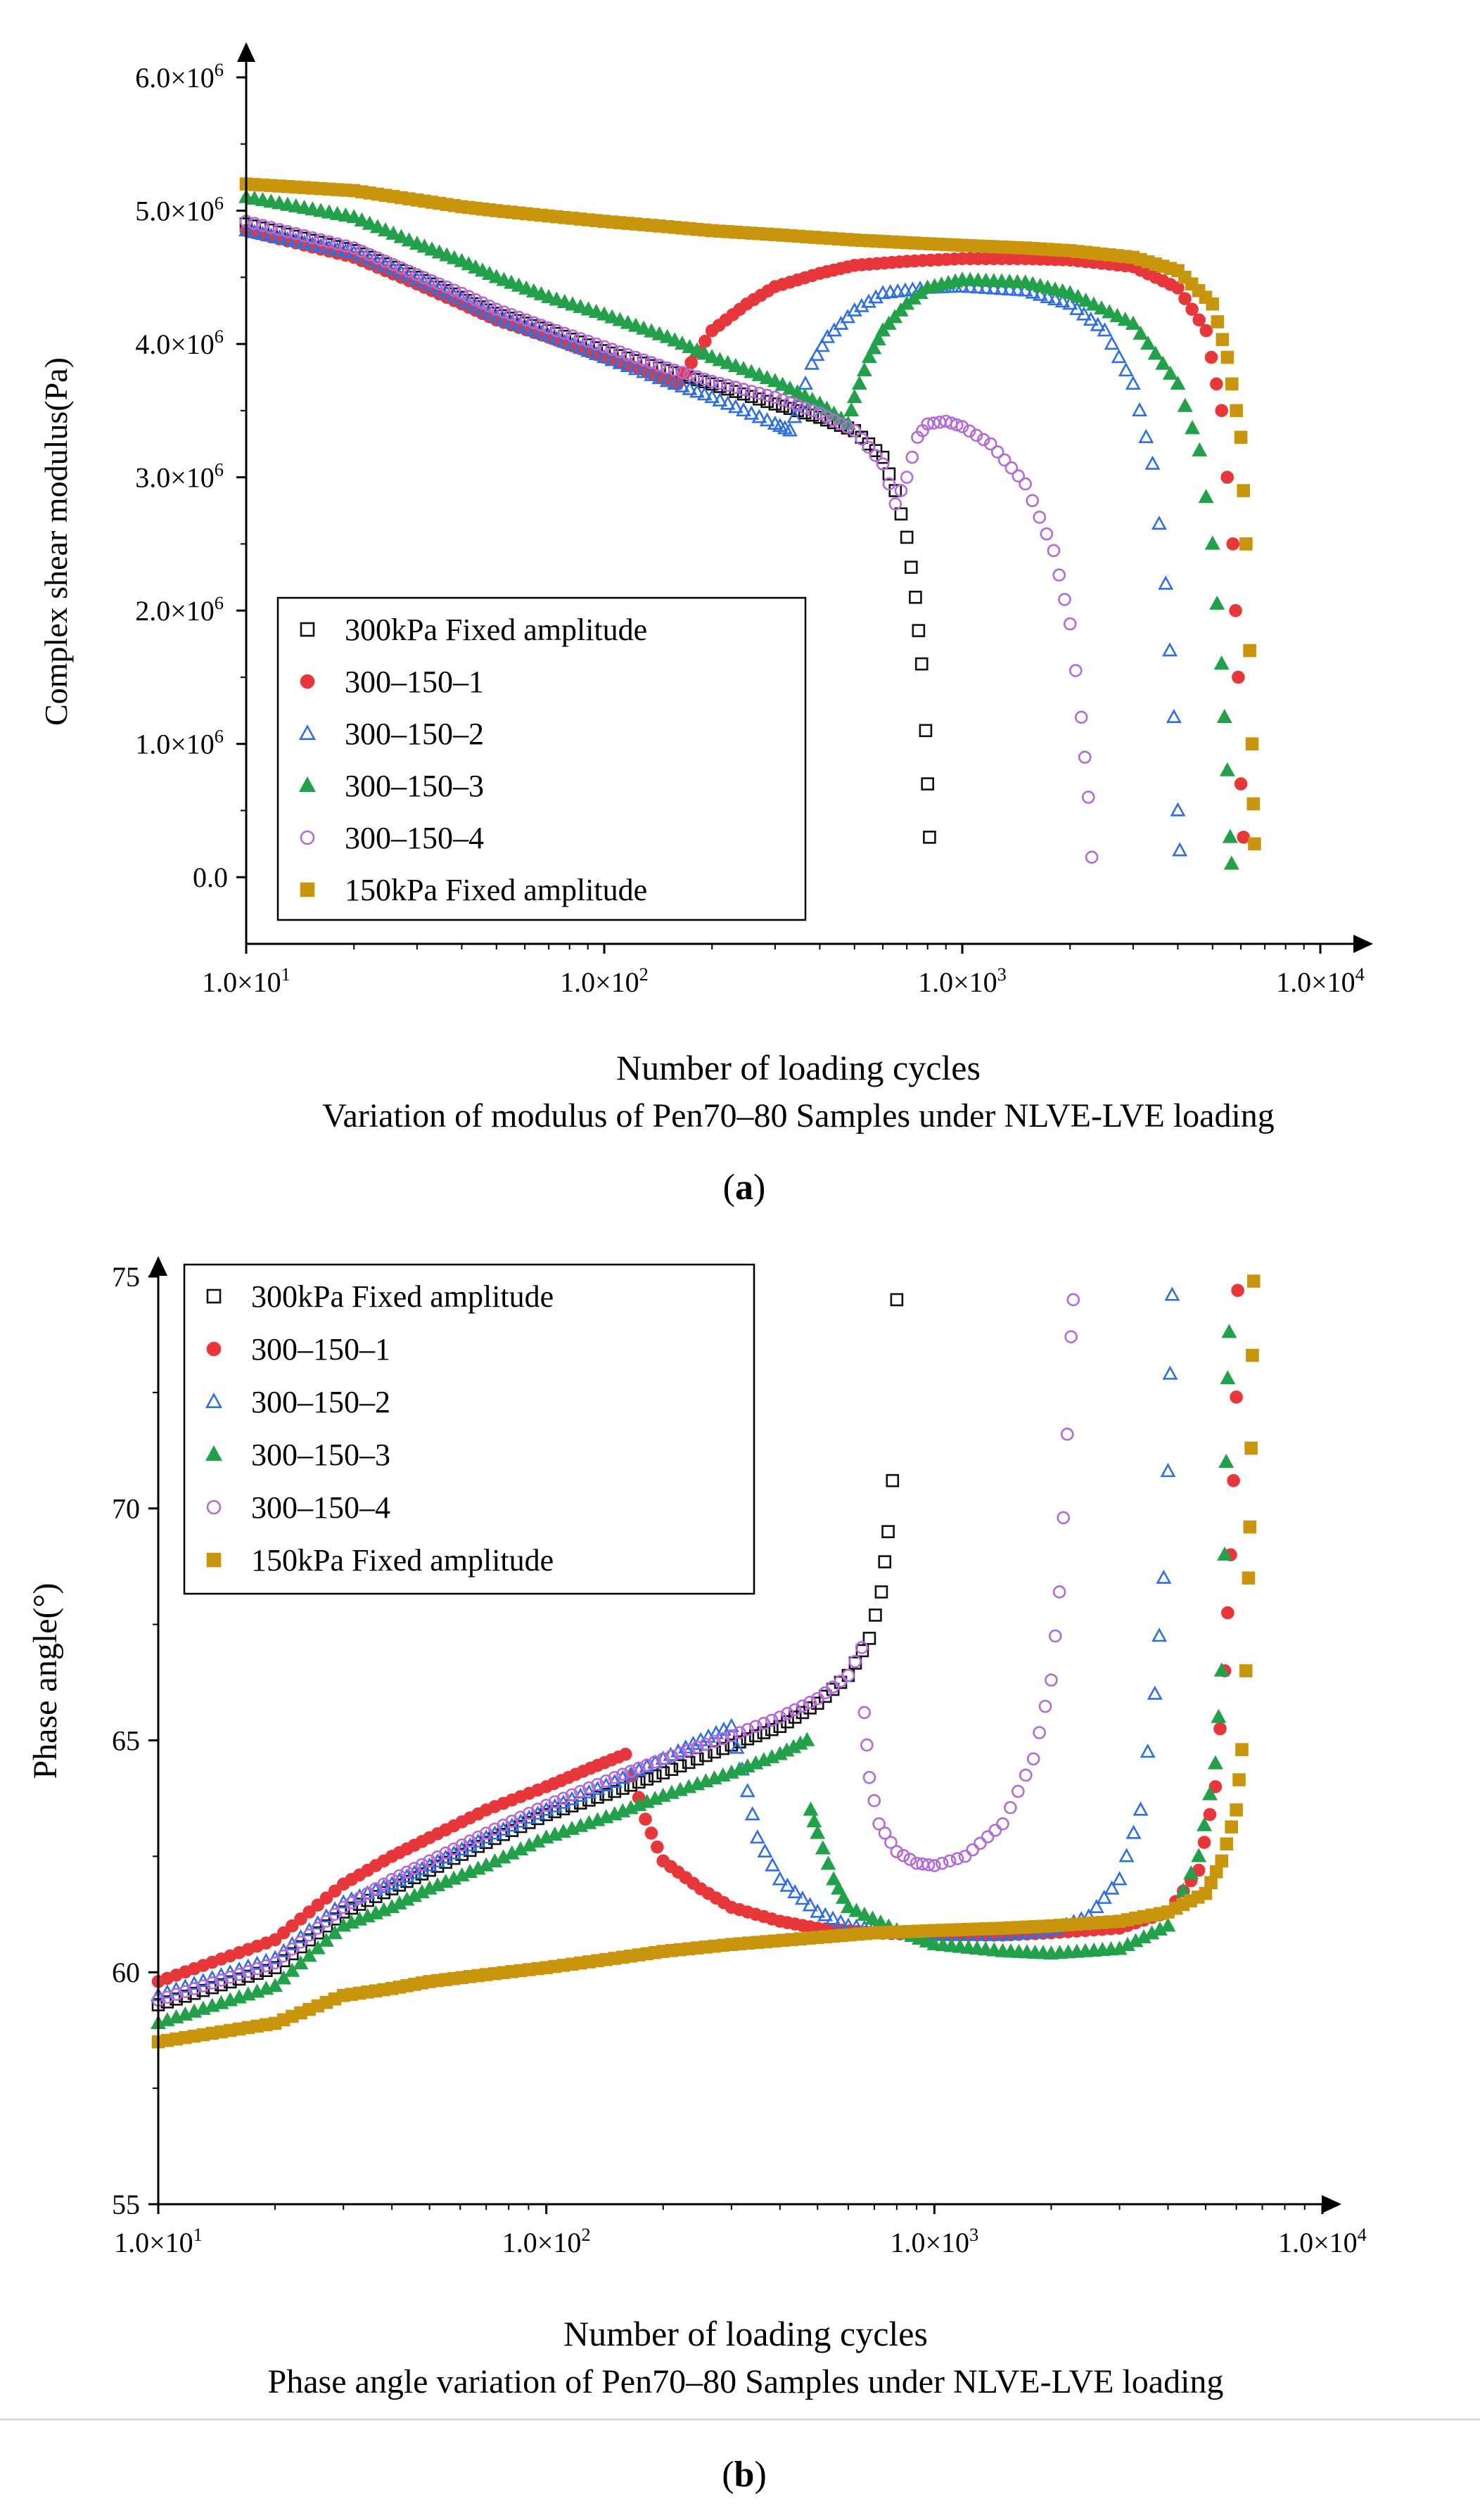 This screenshot has height=2520, width=1480. What do you see at coordinates (179, 609) in the screenshot?
I see `y-tick-label: 2.0×10⁶` at bounding box center [179, 609].